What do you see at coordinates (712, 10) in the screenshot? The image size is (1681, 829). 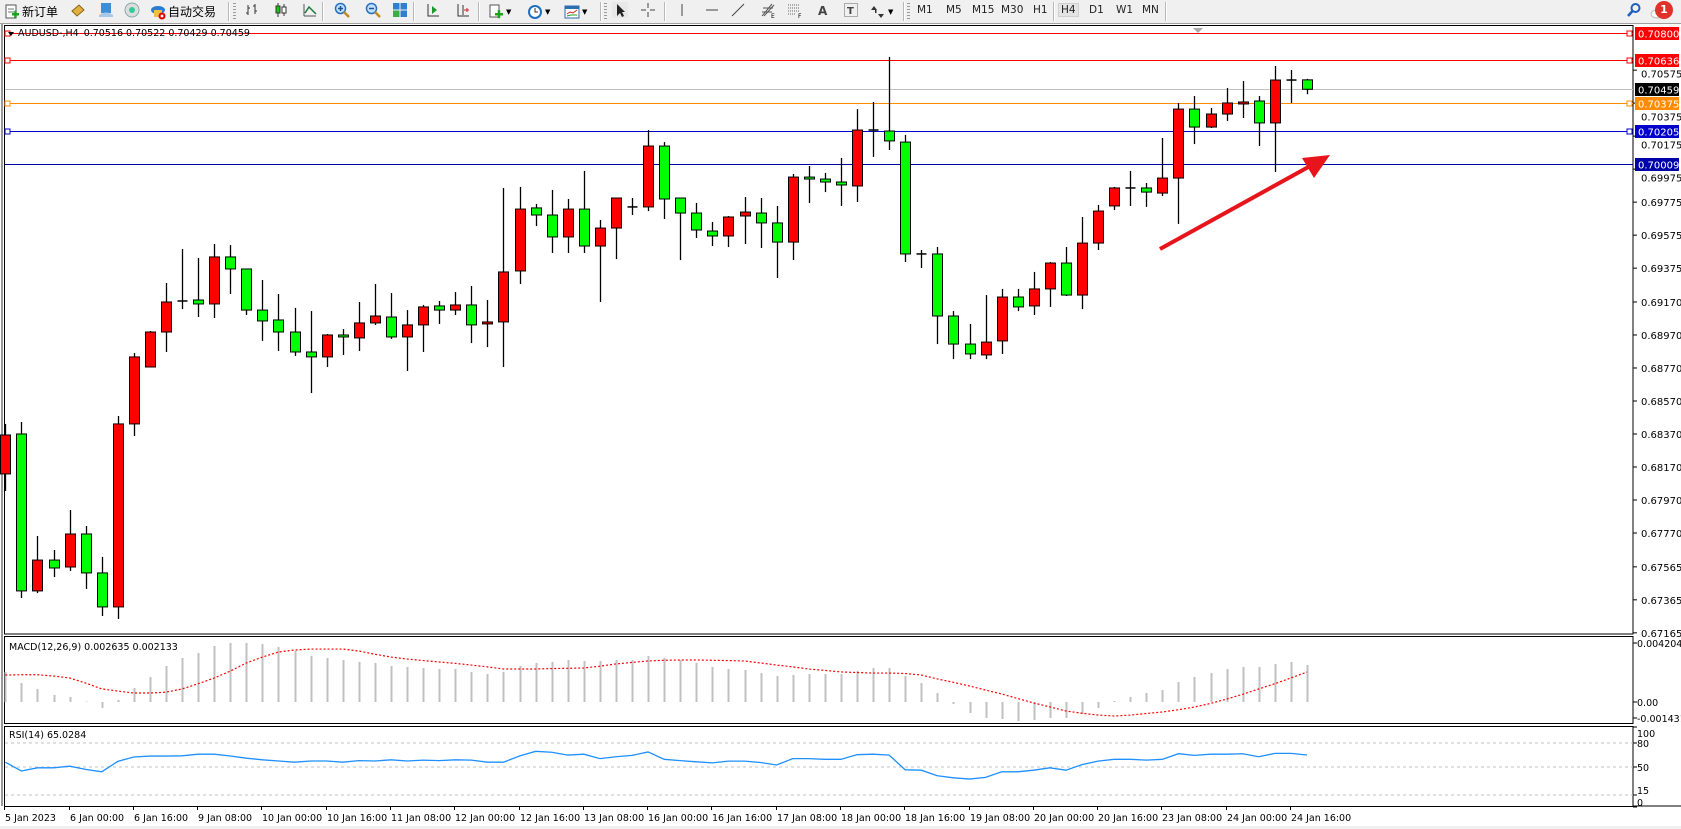 I see `horizontal-line-icon` at bounding box center [712, 10].